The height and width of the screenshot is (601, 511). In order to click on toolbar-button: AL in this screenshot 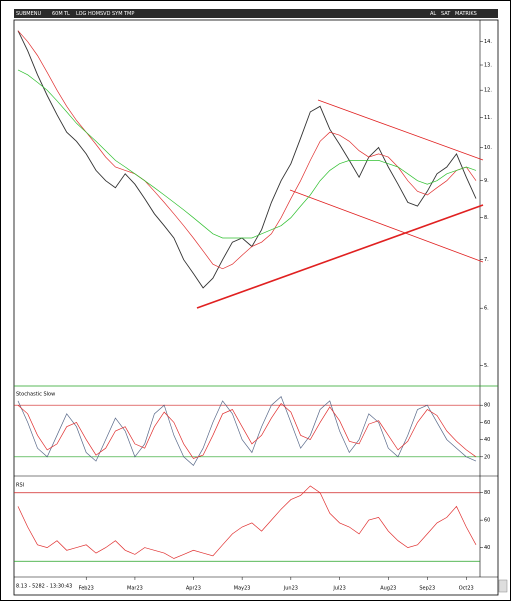, I will do `click(433, 14)`.